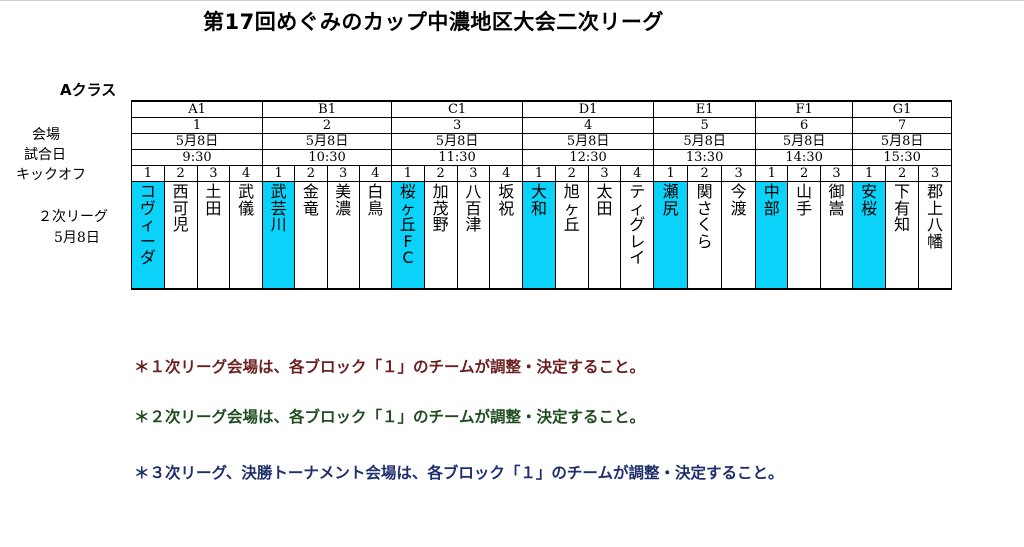 The width and height of the screenshot is (1024, 547). Describe the element at coordinates (539, 235) in the screenshot. I see `team-name-cell: 大 和` at that location.